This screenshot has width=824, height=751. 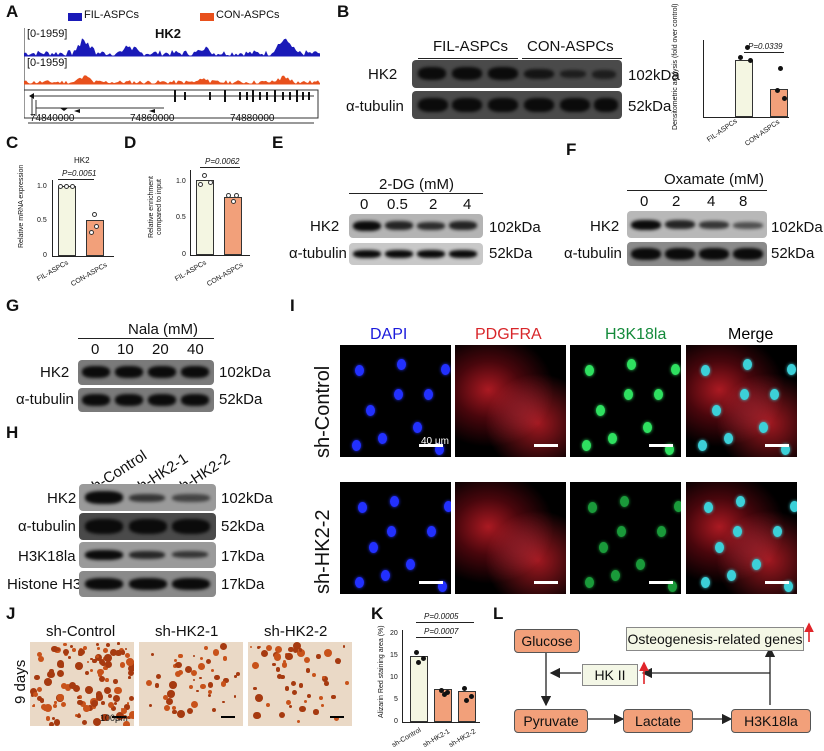 I want to click on k-pval-0: P=0.0005, so click(x=441, y=616).